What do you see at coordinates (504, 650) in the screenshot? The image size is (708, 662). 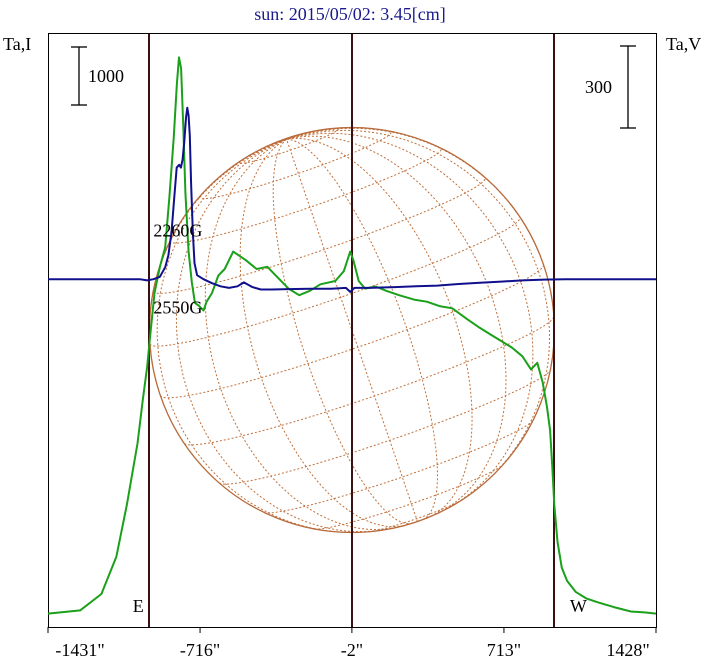 I see `x-tick-label: 713"` at bounding box center [504, 650].